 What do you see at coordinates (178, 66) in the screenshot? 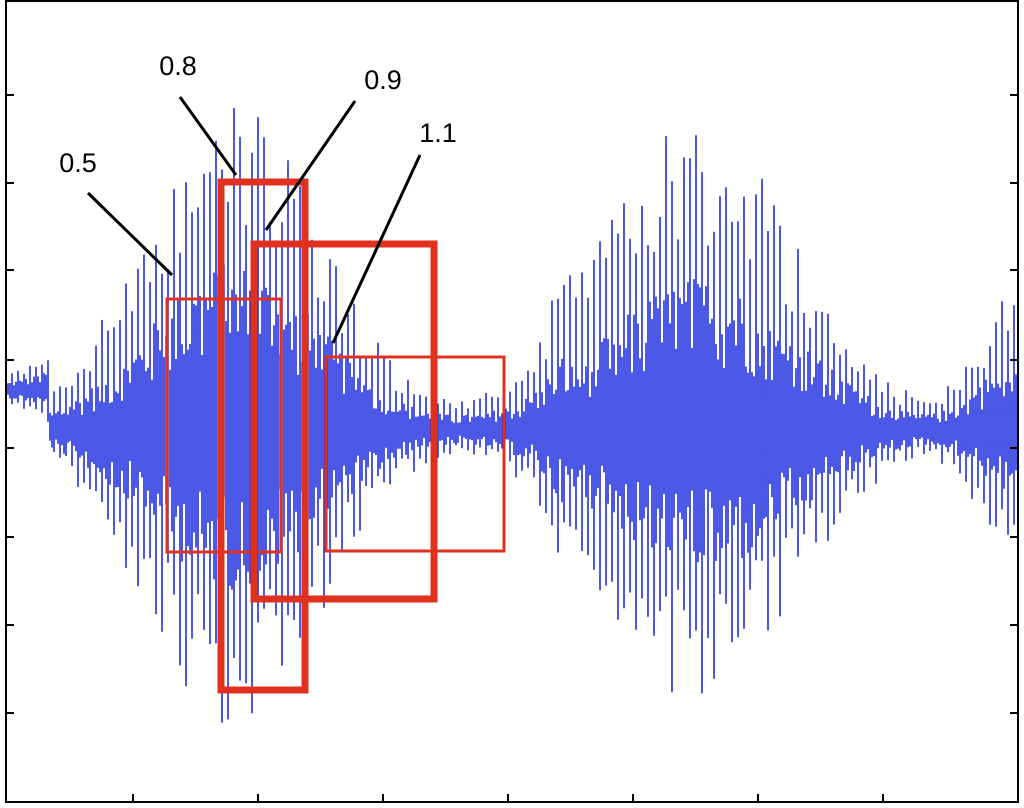
I see `box-label: 0.8` at bounding box center [178, 66].